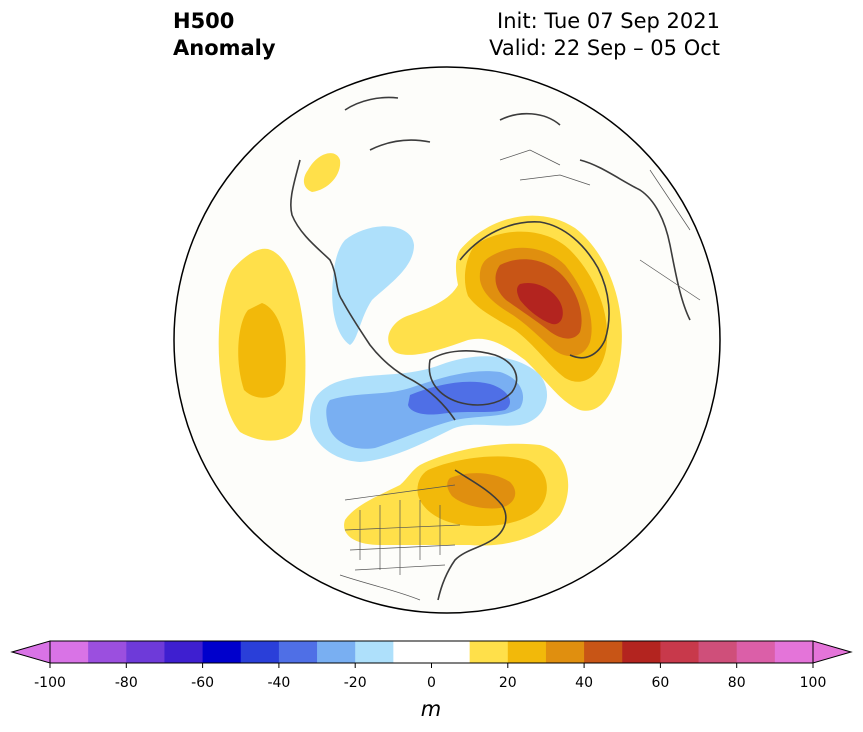 This screenshot has width=863, height=732. I want to click on border-us-canada, so click(400, 492).